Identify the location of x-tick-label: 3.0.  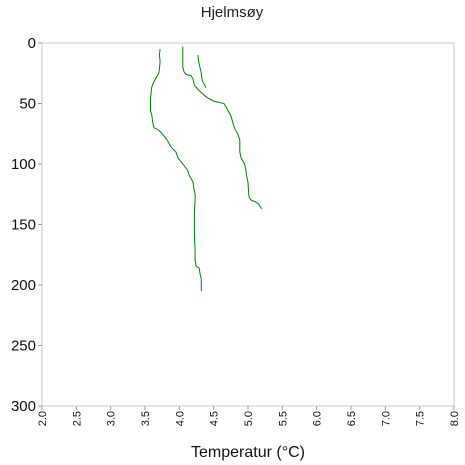
(112, 418).